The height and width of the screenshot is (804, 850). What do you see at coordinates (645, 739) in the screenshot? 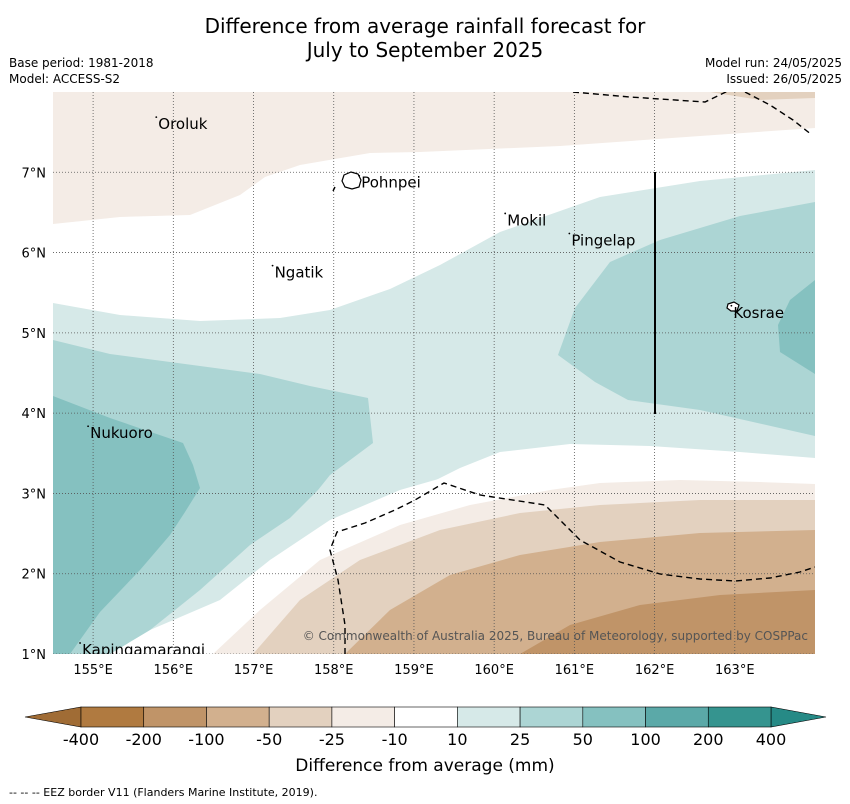
I see `colorbar-tick-label: 100` at bounding box center [645, 739].